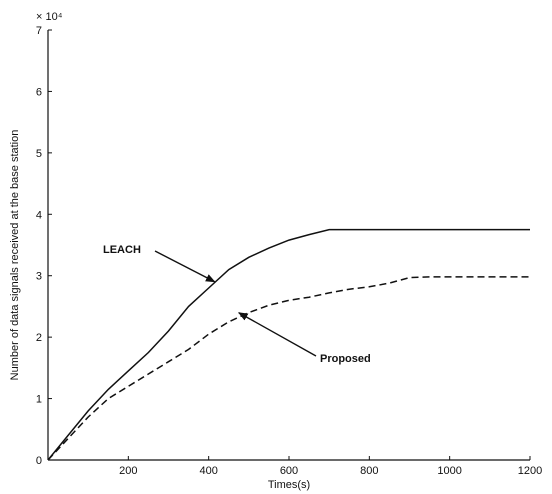 The image size is (552, 494). What do you see at coordinates (235, 303) in the screenshot?
I see `annotation-arrows` at bounding box center [235, 303].